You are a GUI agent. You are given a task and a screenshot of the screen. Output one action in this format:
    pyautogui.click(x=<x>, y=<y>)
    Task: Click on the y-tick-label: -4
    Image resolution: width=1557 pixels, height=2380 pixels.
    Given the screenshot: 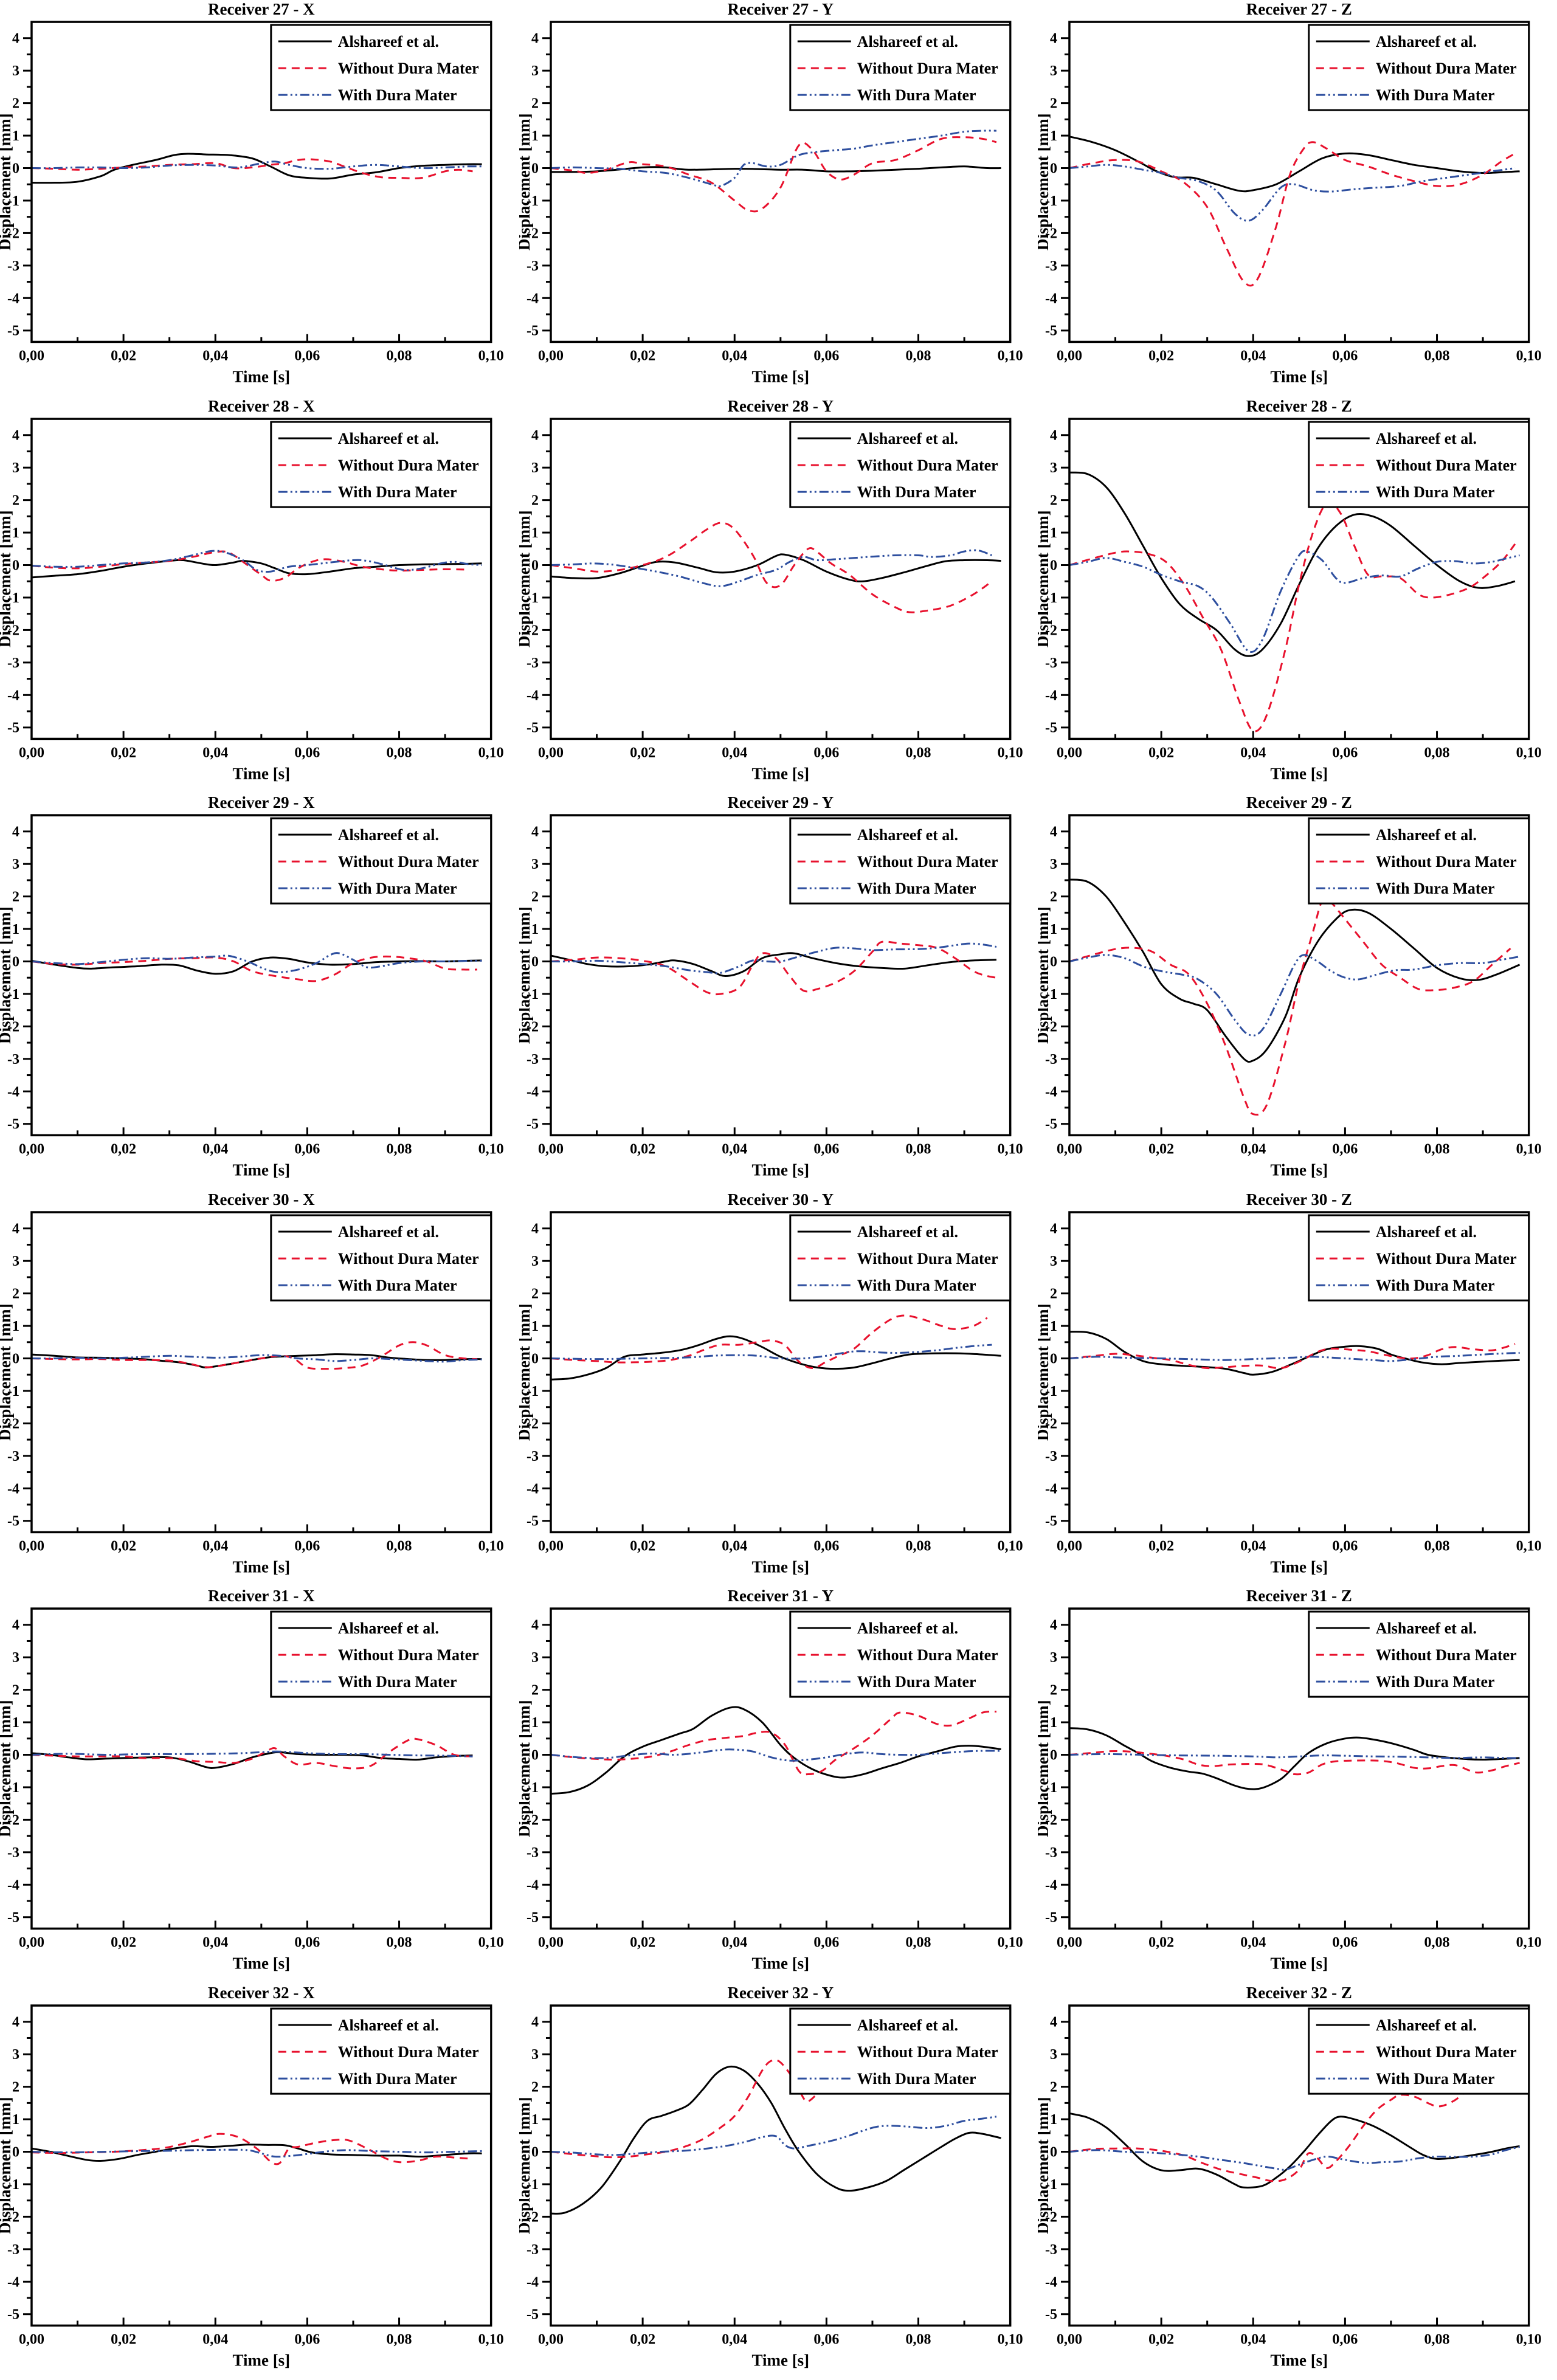 What is the action you would take?
    pyautogui.click(x=532, y=1092)
    